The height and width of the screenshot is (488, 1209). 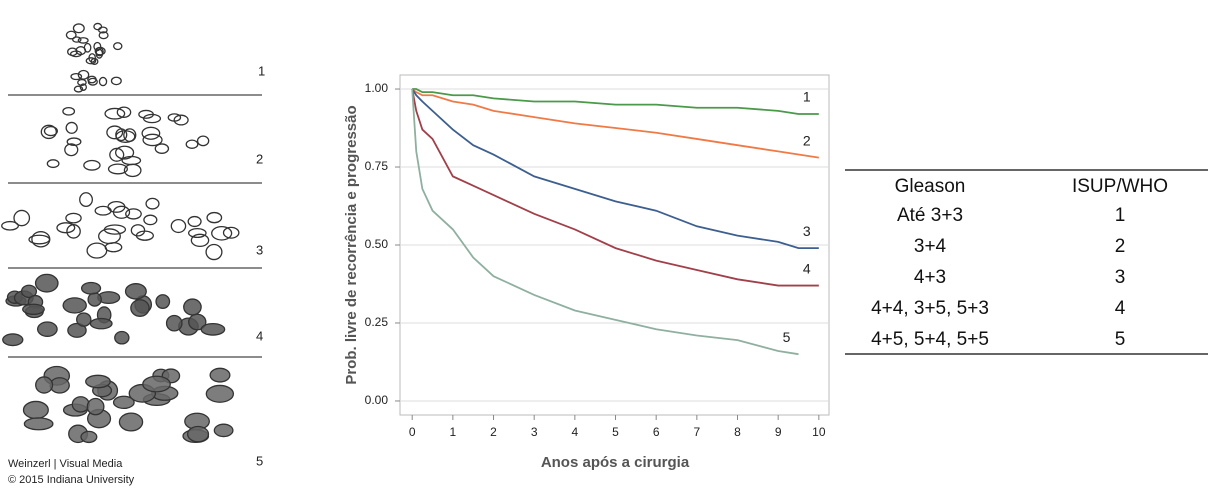 What do you see at coordinates (259, 158) in the screenshot?
I see `pattern-label: 2` at bounding box center [259, 158].